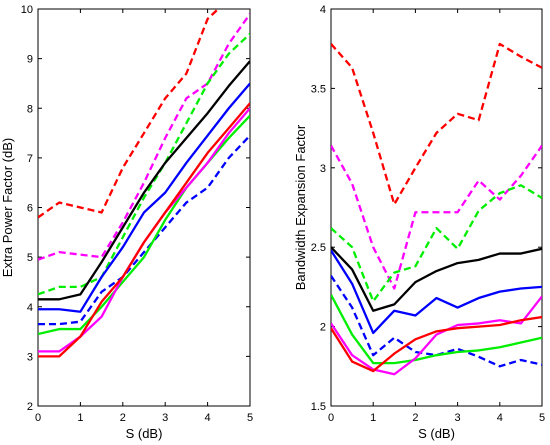 This screenshot has width=550, height=445. I want to click on chart0-y-tick-label: 2, so click(30, 407).